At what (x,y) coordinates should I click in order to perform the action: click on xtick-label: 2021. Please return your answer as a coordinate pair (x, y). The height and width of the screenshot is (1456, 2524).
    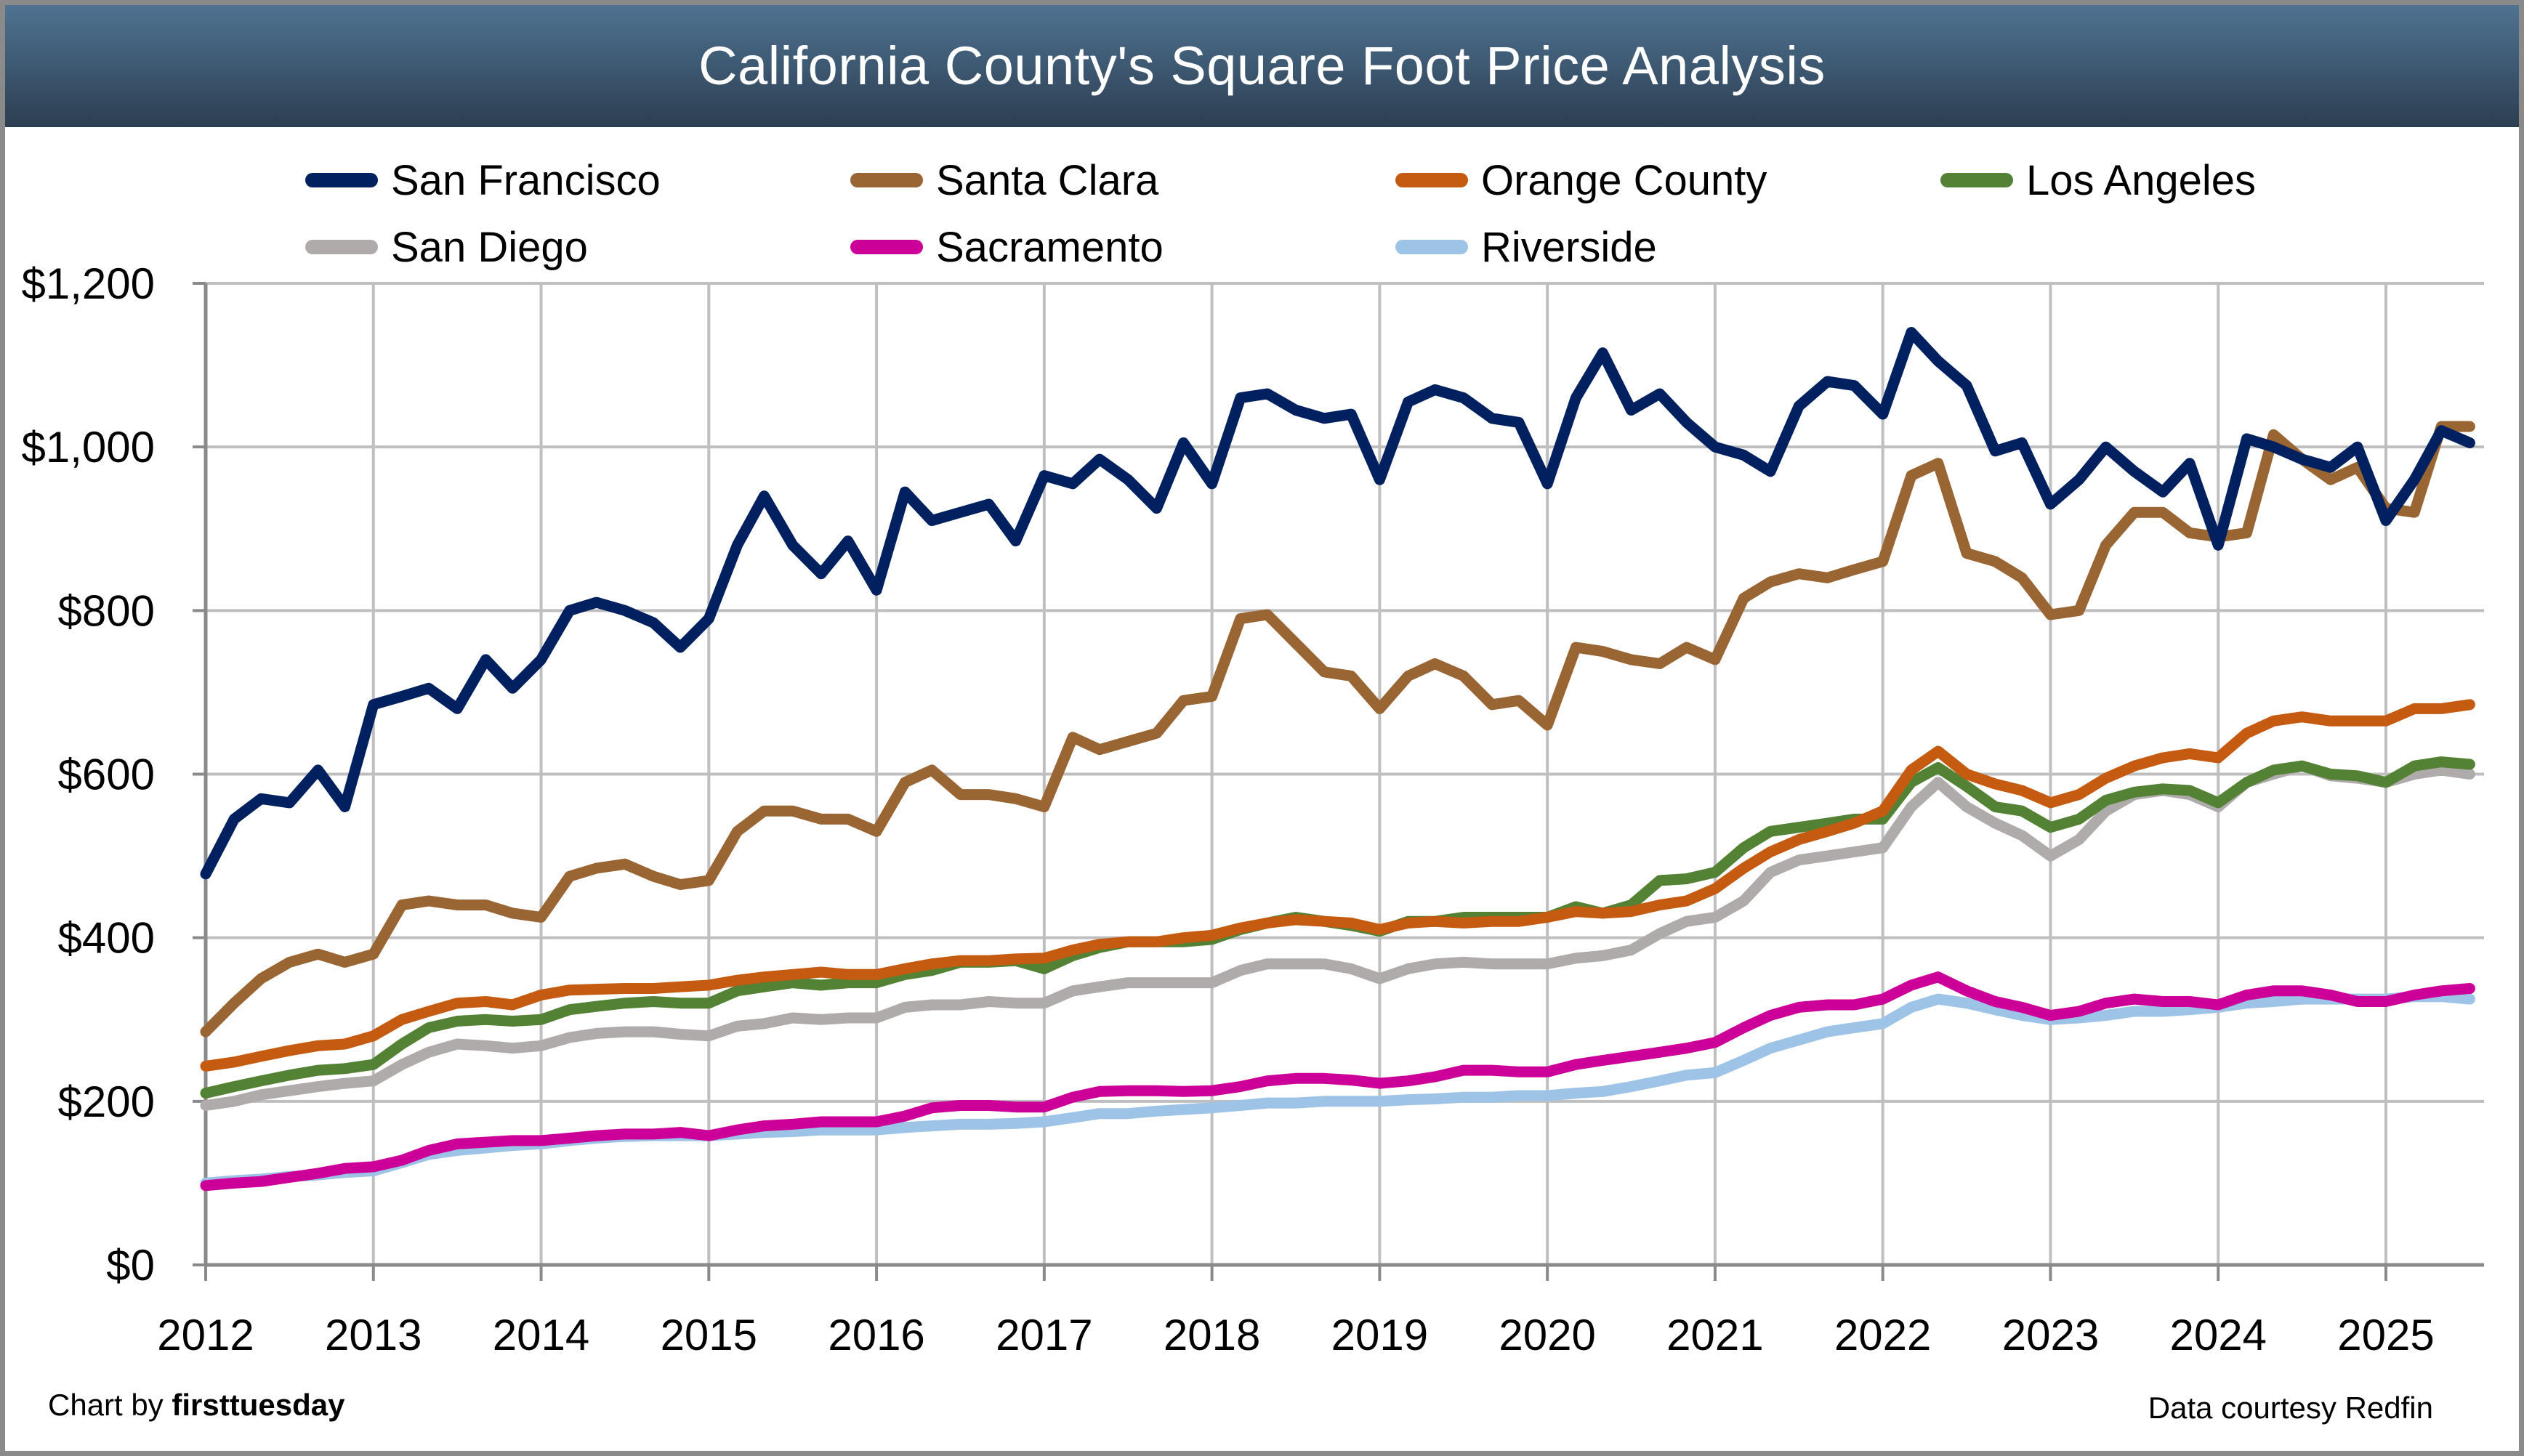
    Looking at the image, I should click on (1714, 1335).